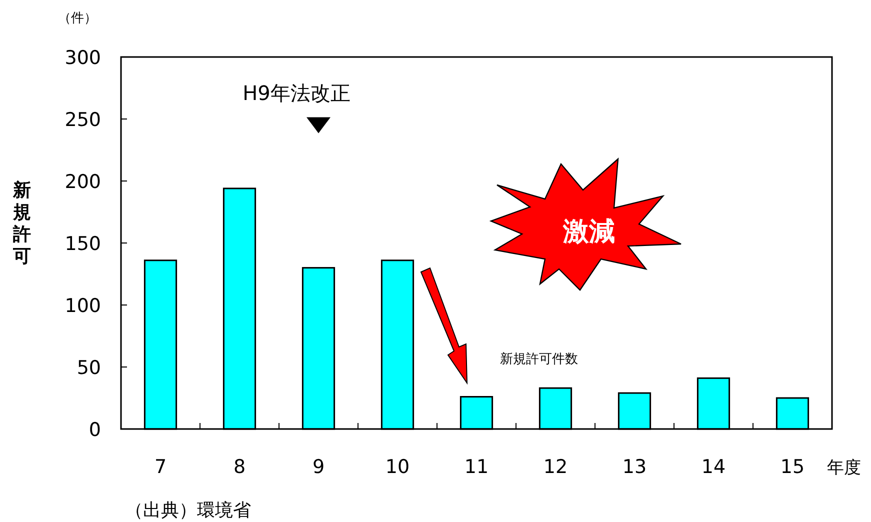 The height and width of the screenshot is (522, 871). What do you see at coordinates (713, 467) in the screenshot?
I see `x-tick-label: 14` at bounding box center [713, 467].